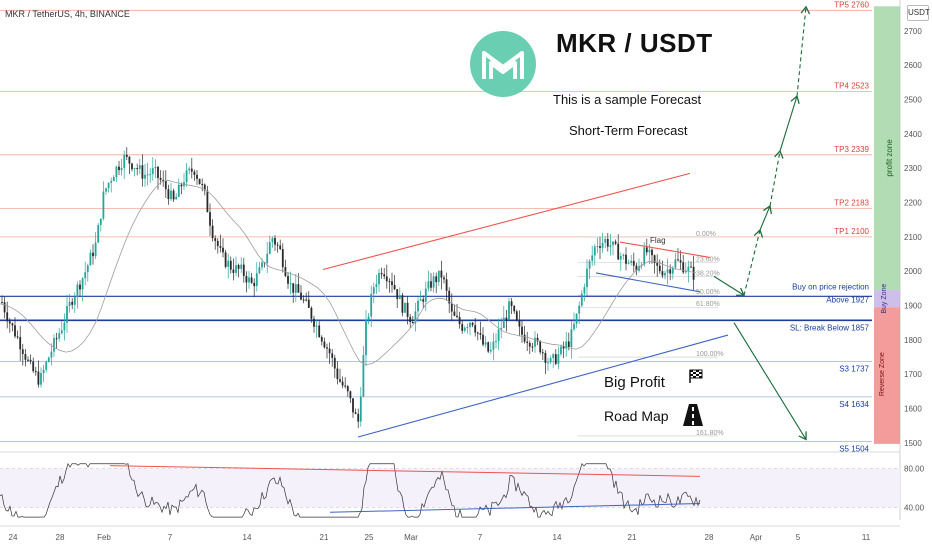  I want to click on x-tick-label: 7, so click(170, 537).